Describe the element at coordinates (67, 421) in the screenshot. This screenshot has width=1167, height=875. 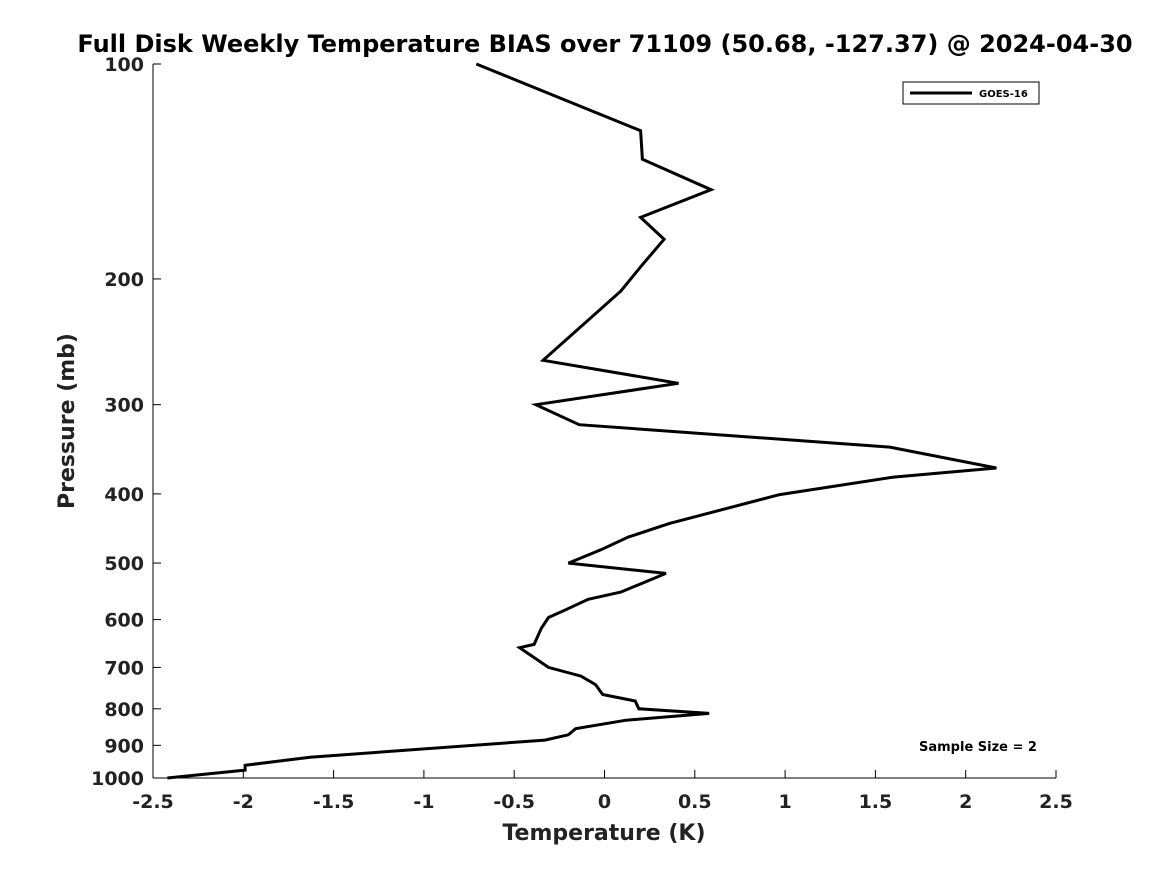
I see `y-axis-label: Pressure (mb)` at that location.